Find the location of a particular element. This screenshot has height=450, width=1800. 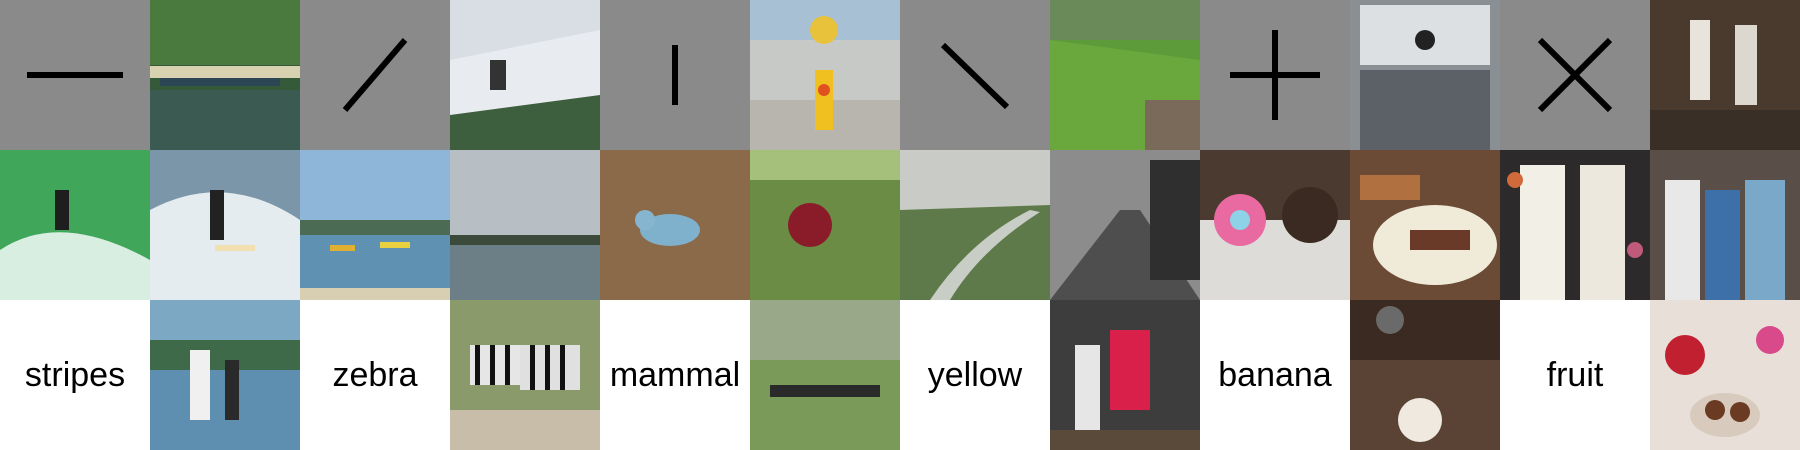

photo-blue-bird is located at coordinates (675, 225).